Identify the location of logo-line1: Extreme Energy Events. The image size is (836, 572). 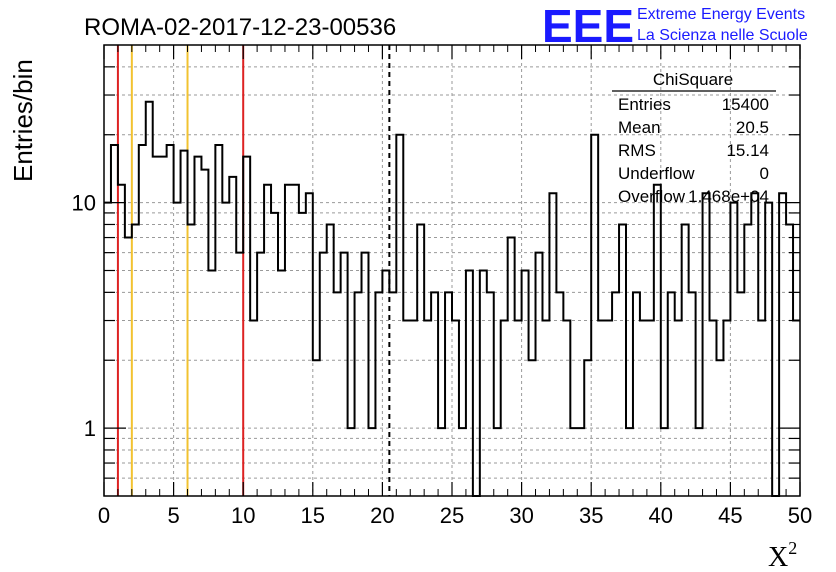
(721, 14).